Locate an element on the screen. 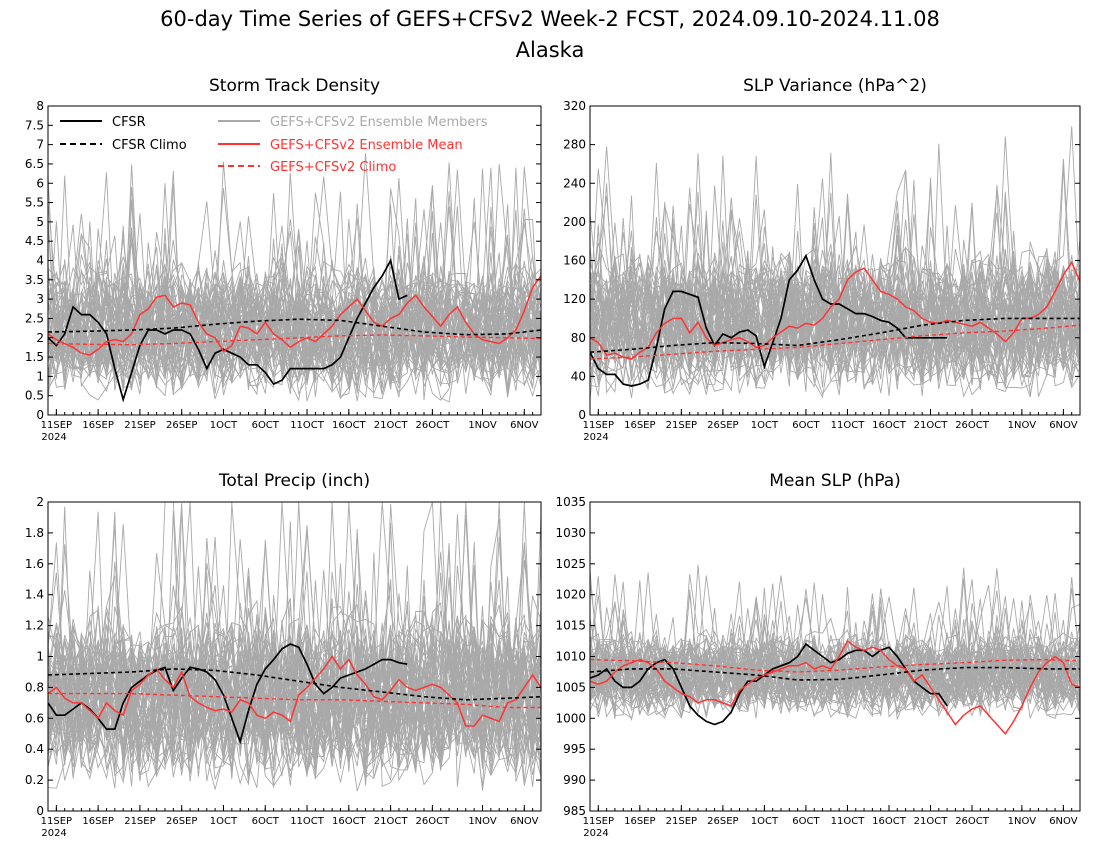  legend-gefs-climo-label: GEFS+CFSv2 Climo is located at coordinates (333, 167).